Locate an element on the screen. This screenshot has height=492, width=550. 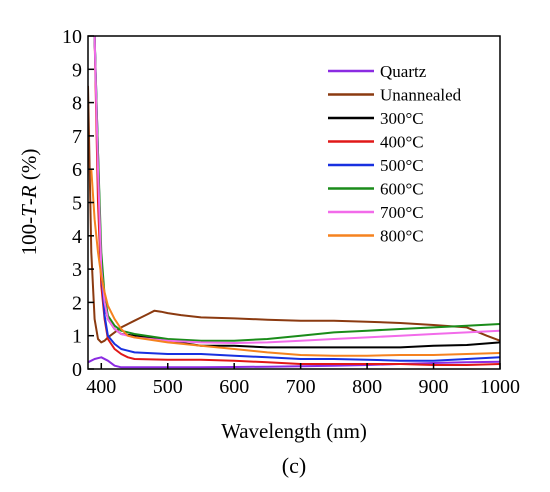
legend-label-500-c: 500°C is located at coordinates (402, 165).